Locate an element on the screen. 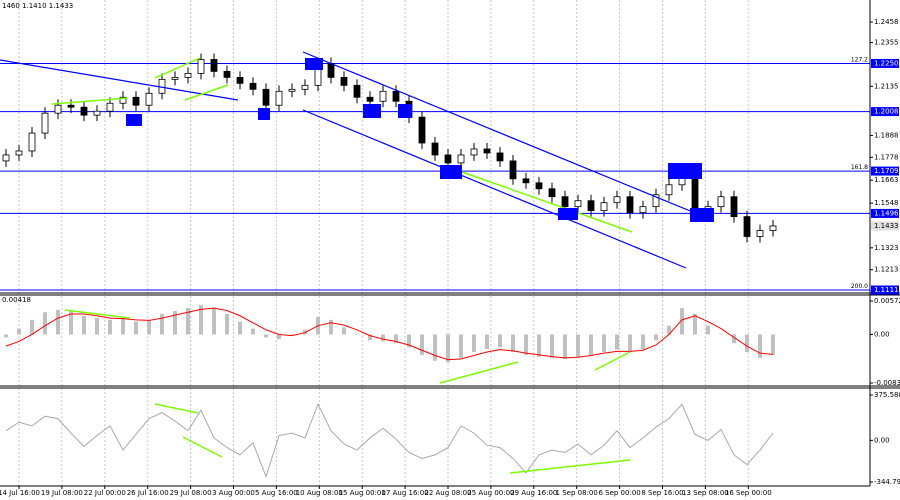 This screenshot has width=900, height=500. macd-header: 0.00418 is located at coordinates (16, 300).